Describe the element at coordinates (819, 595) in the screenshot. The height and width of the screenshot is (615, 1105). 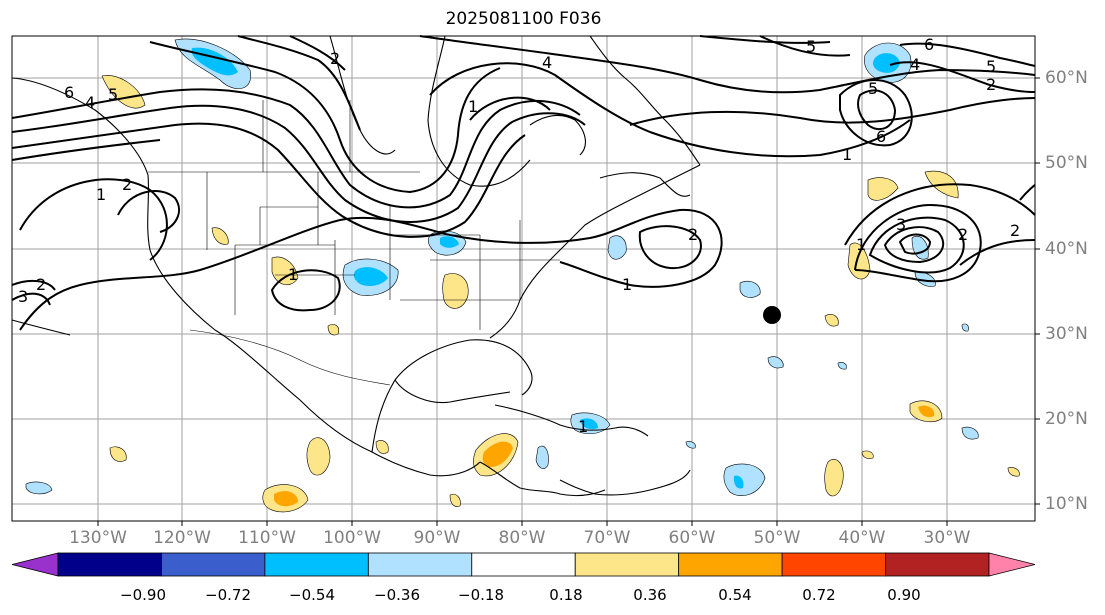
I see `colorbar-tick-label: 0.72` at that location.